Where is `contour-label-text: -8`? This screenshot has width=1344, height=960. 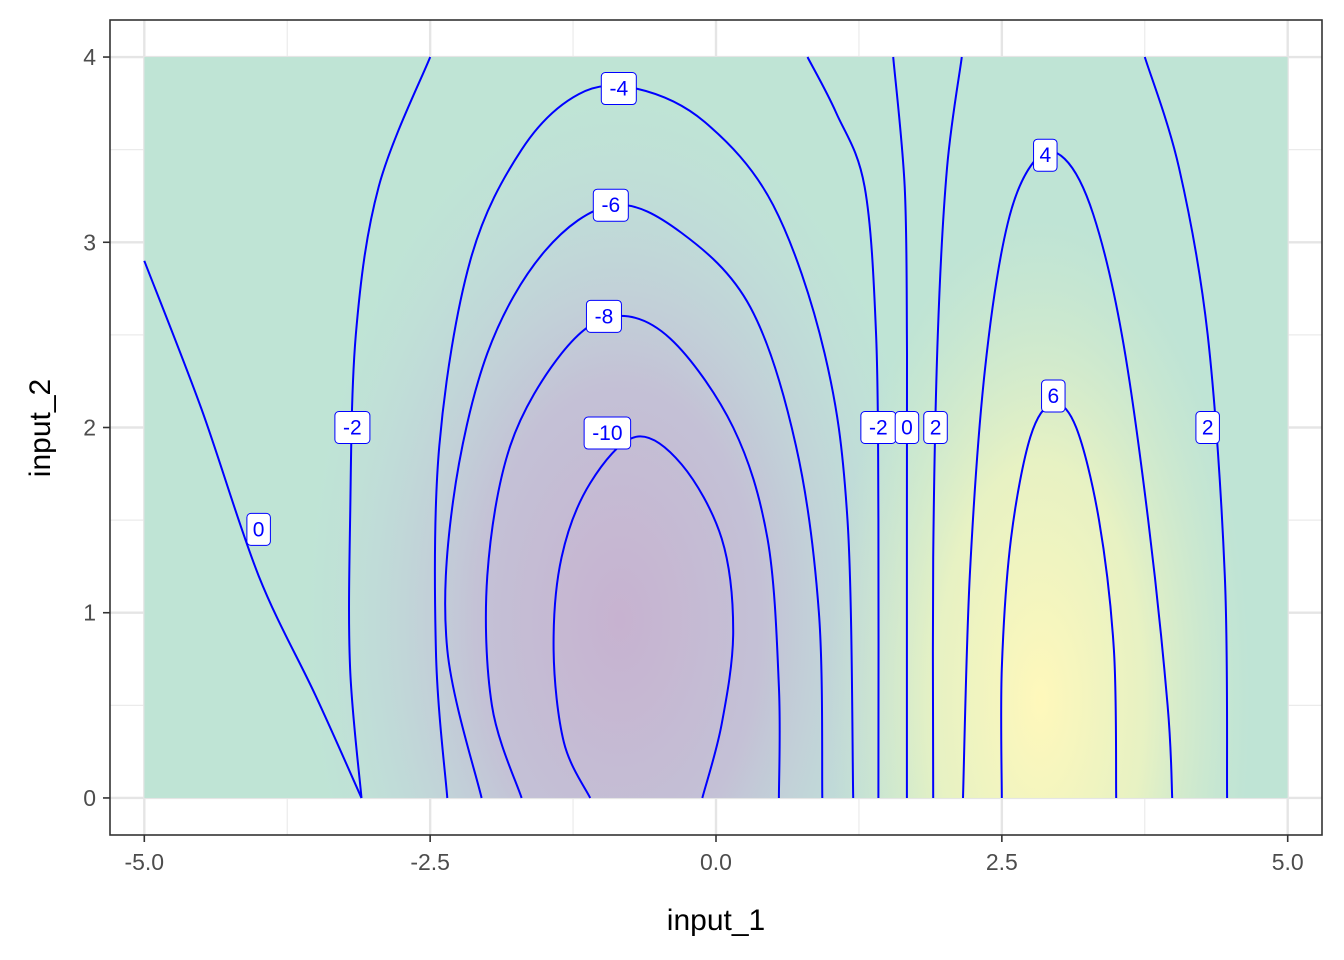
contour-label-text: -8 is located at coordinates (604, 316).